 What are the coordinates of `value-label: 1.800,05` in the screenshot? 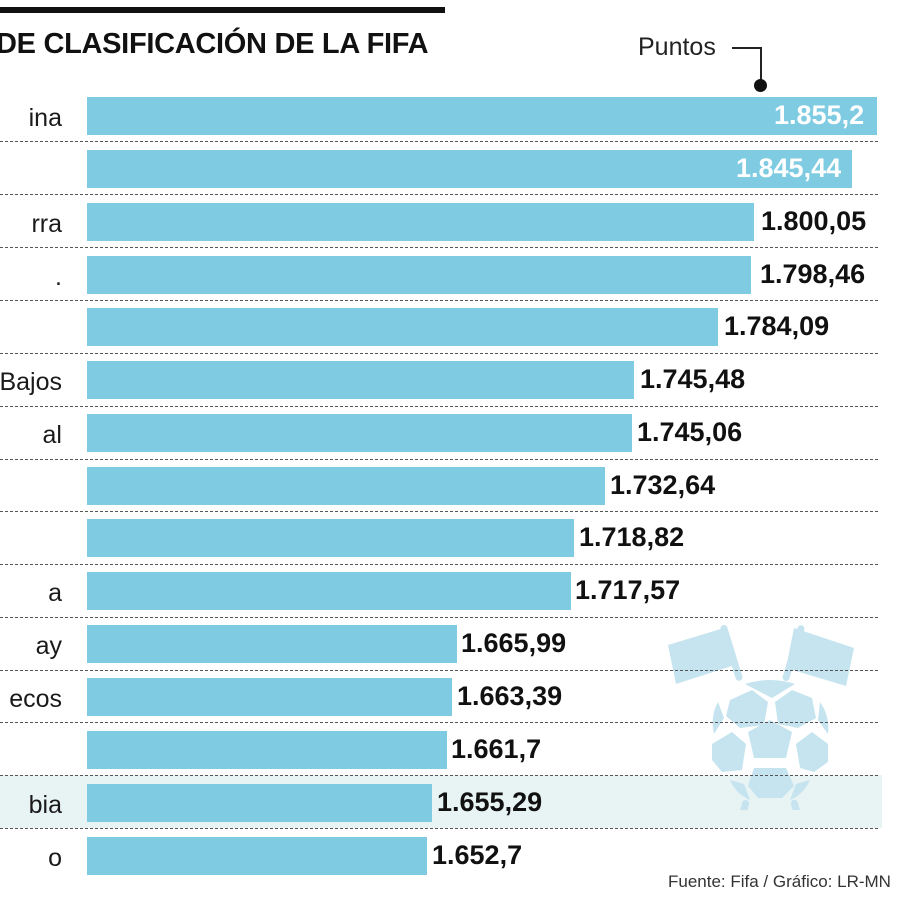 It's located at (814, 221).